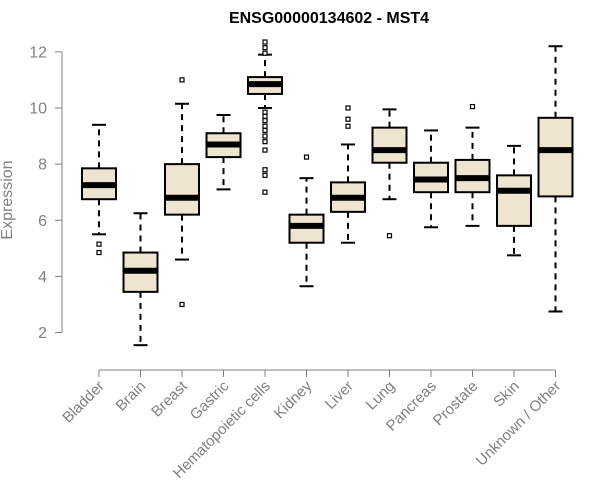  Describe the element at coordinates (38, 52) in the screenshot. I see `y-tick-label: 12` at that location.